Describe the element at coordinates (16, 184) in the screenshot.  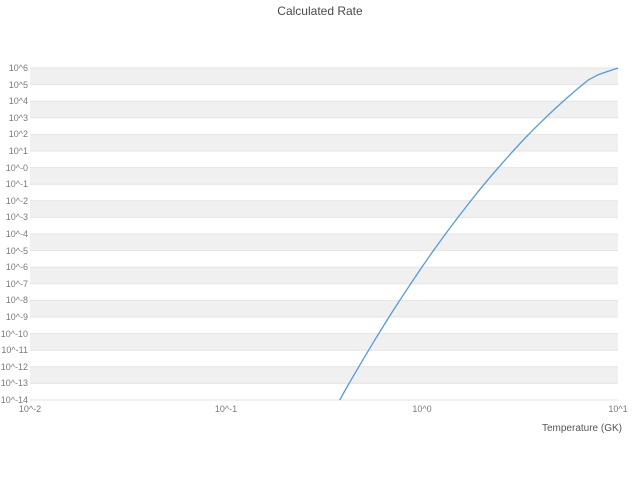
I see `y-tick-label: 10^-1` at that location.